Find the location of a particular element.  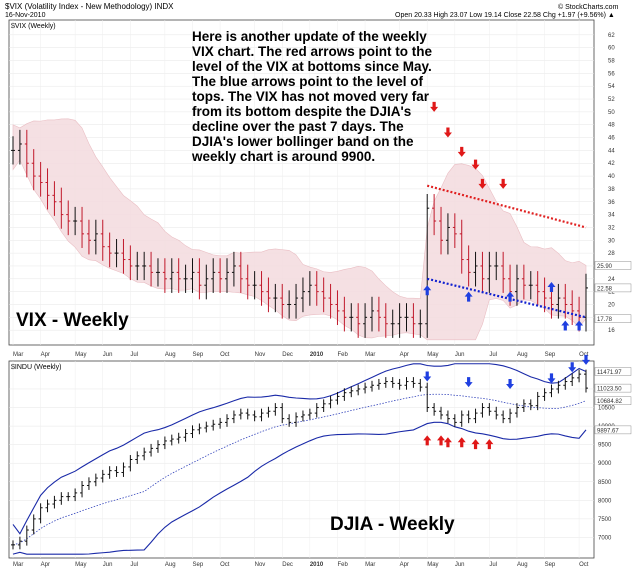

vix-top-trendline is located at coordinates (506, 206).